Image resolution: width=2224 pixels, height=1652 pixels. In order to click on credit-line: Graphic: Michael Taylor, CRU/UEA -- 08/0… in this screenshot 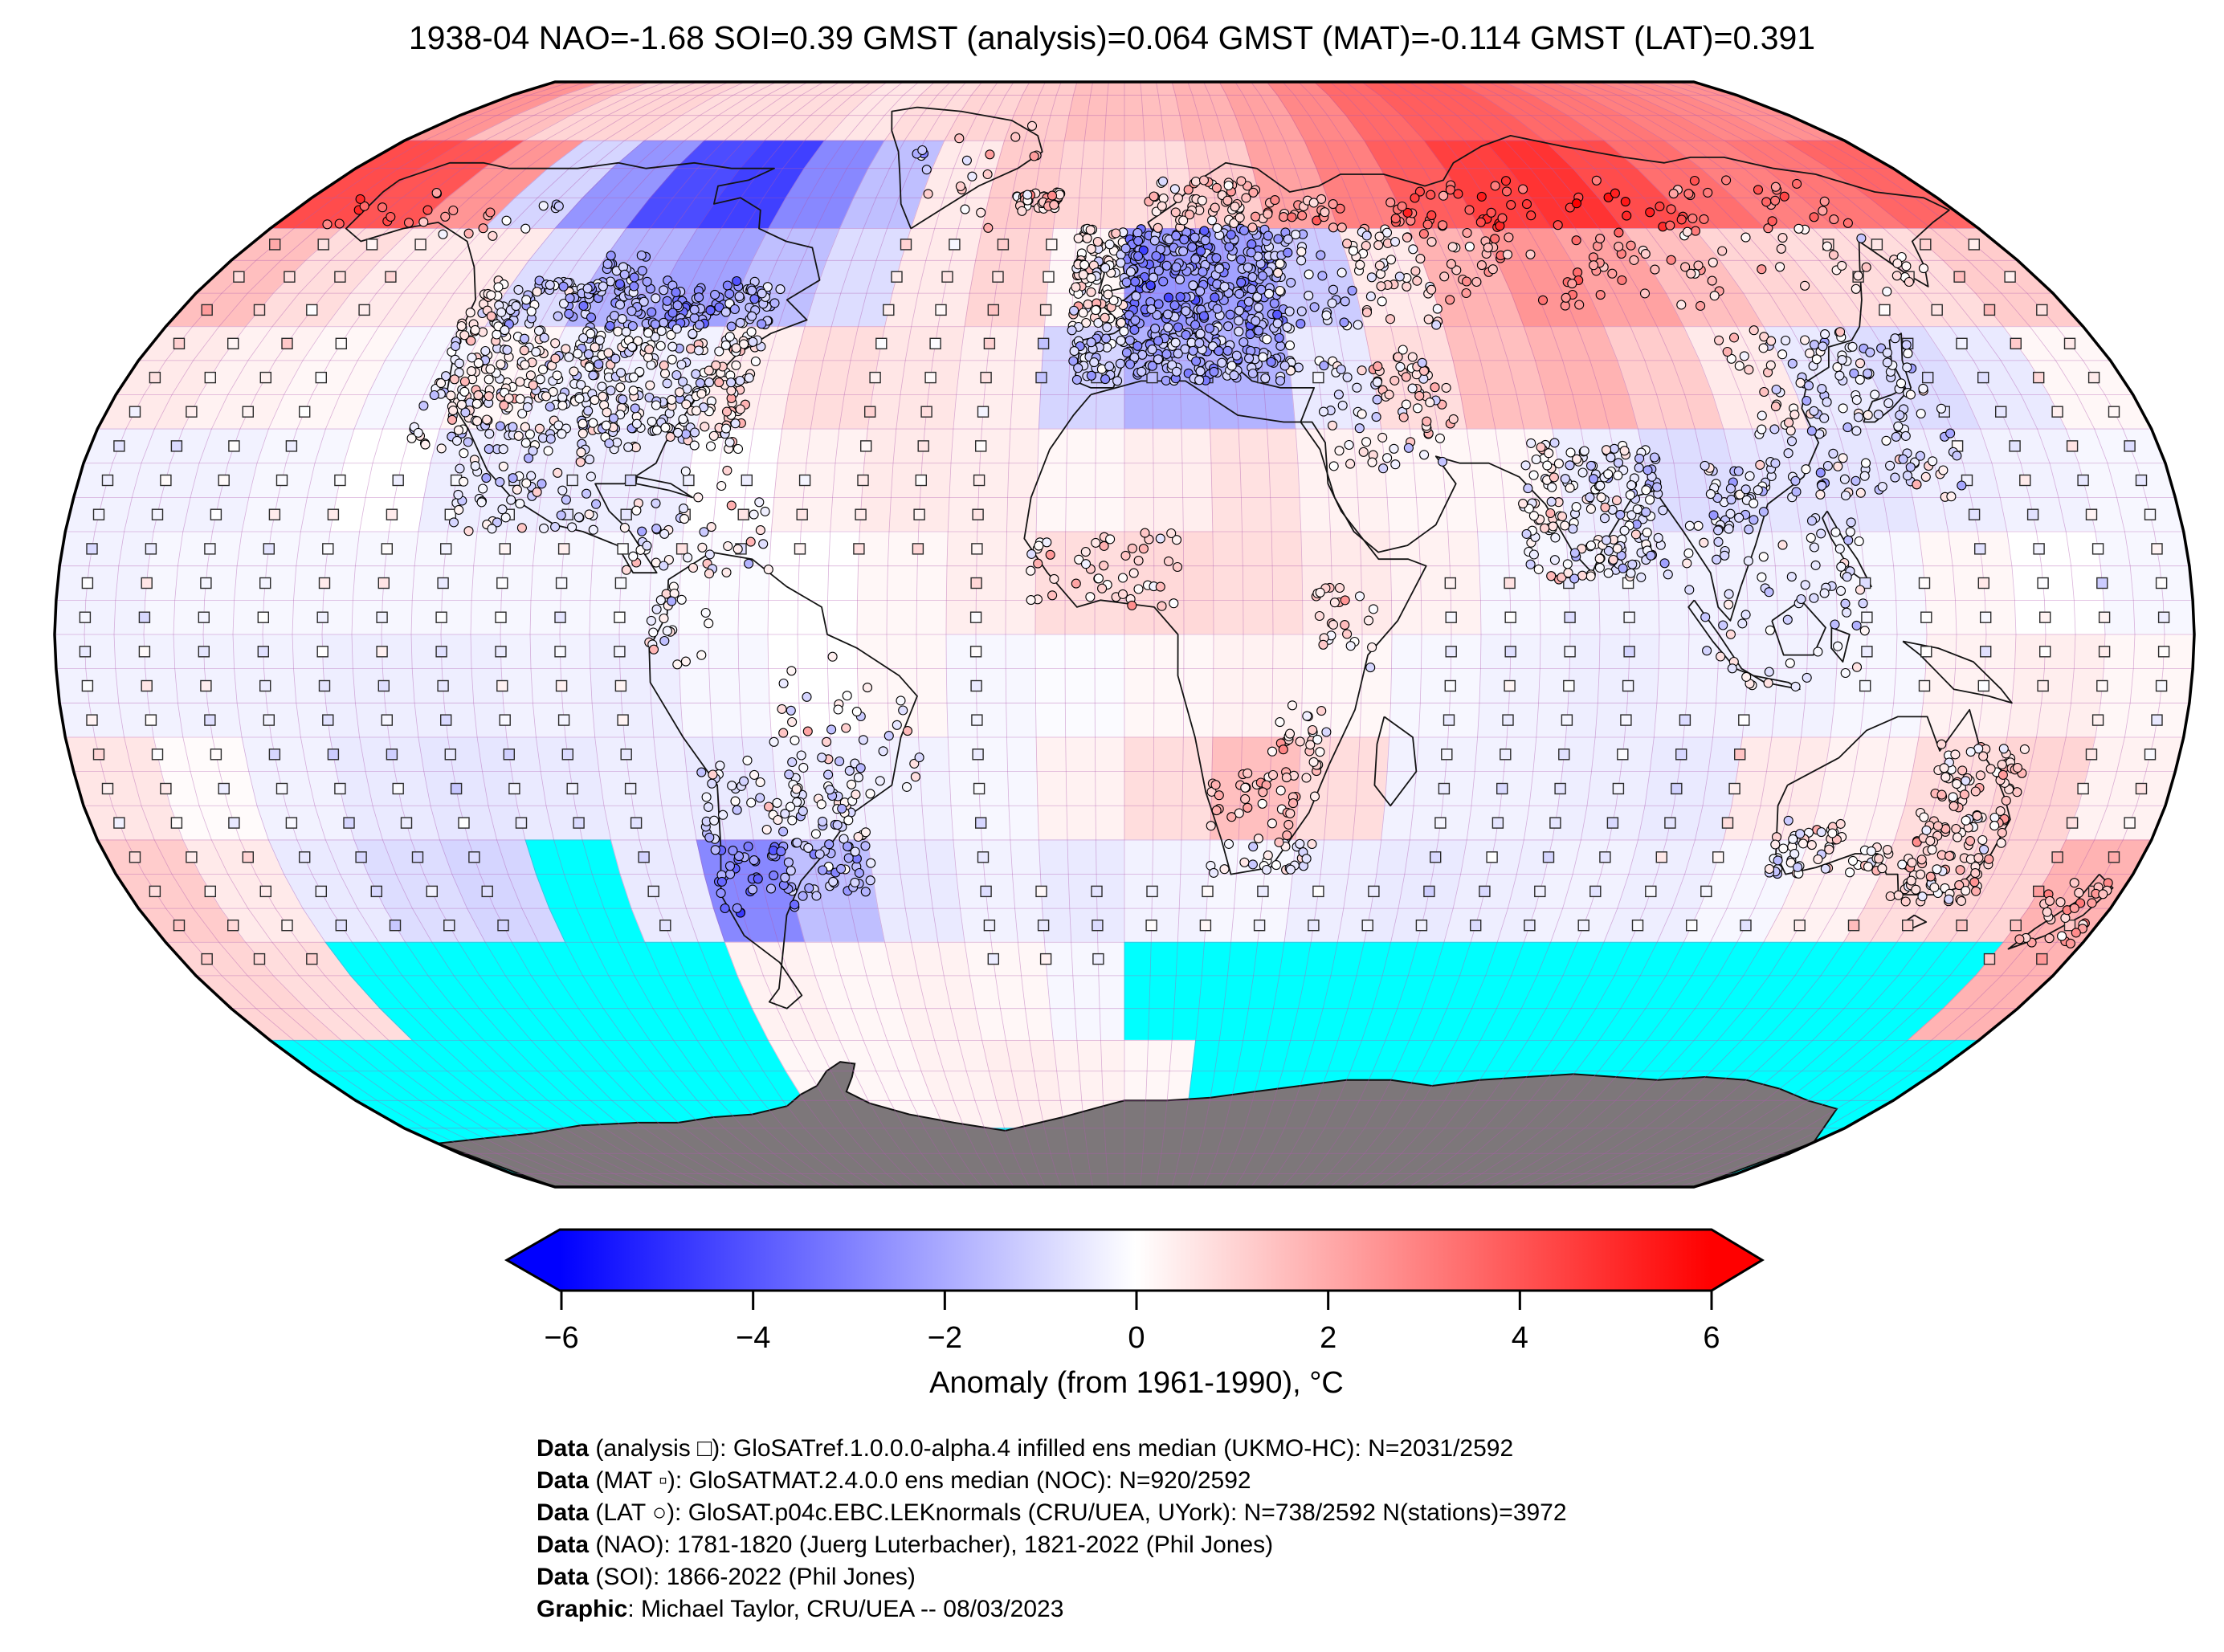, I will do `click(1052, 1609)`.